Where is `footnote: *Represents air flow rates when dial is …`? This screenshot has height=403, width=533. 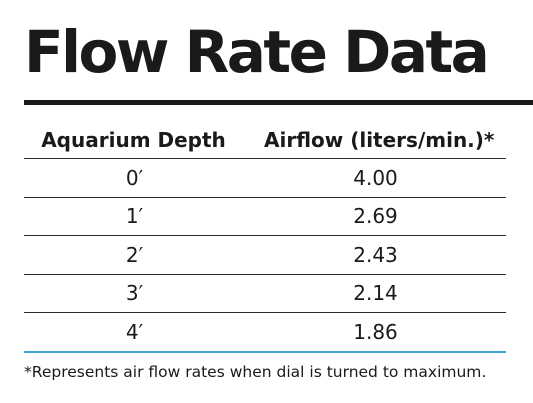
footnote: *Represents air flow rates when dial is … is located at coordinates (255, 372).